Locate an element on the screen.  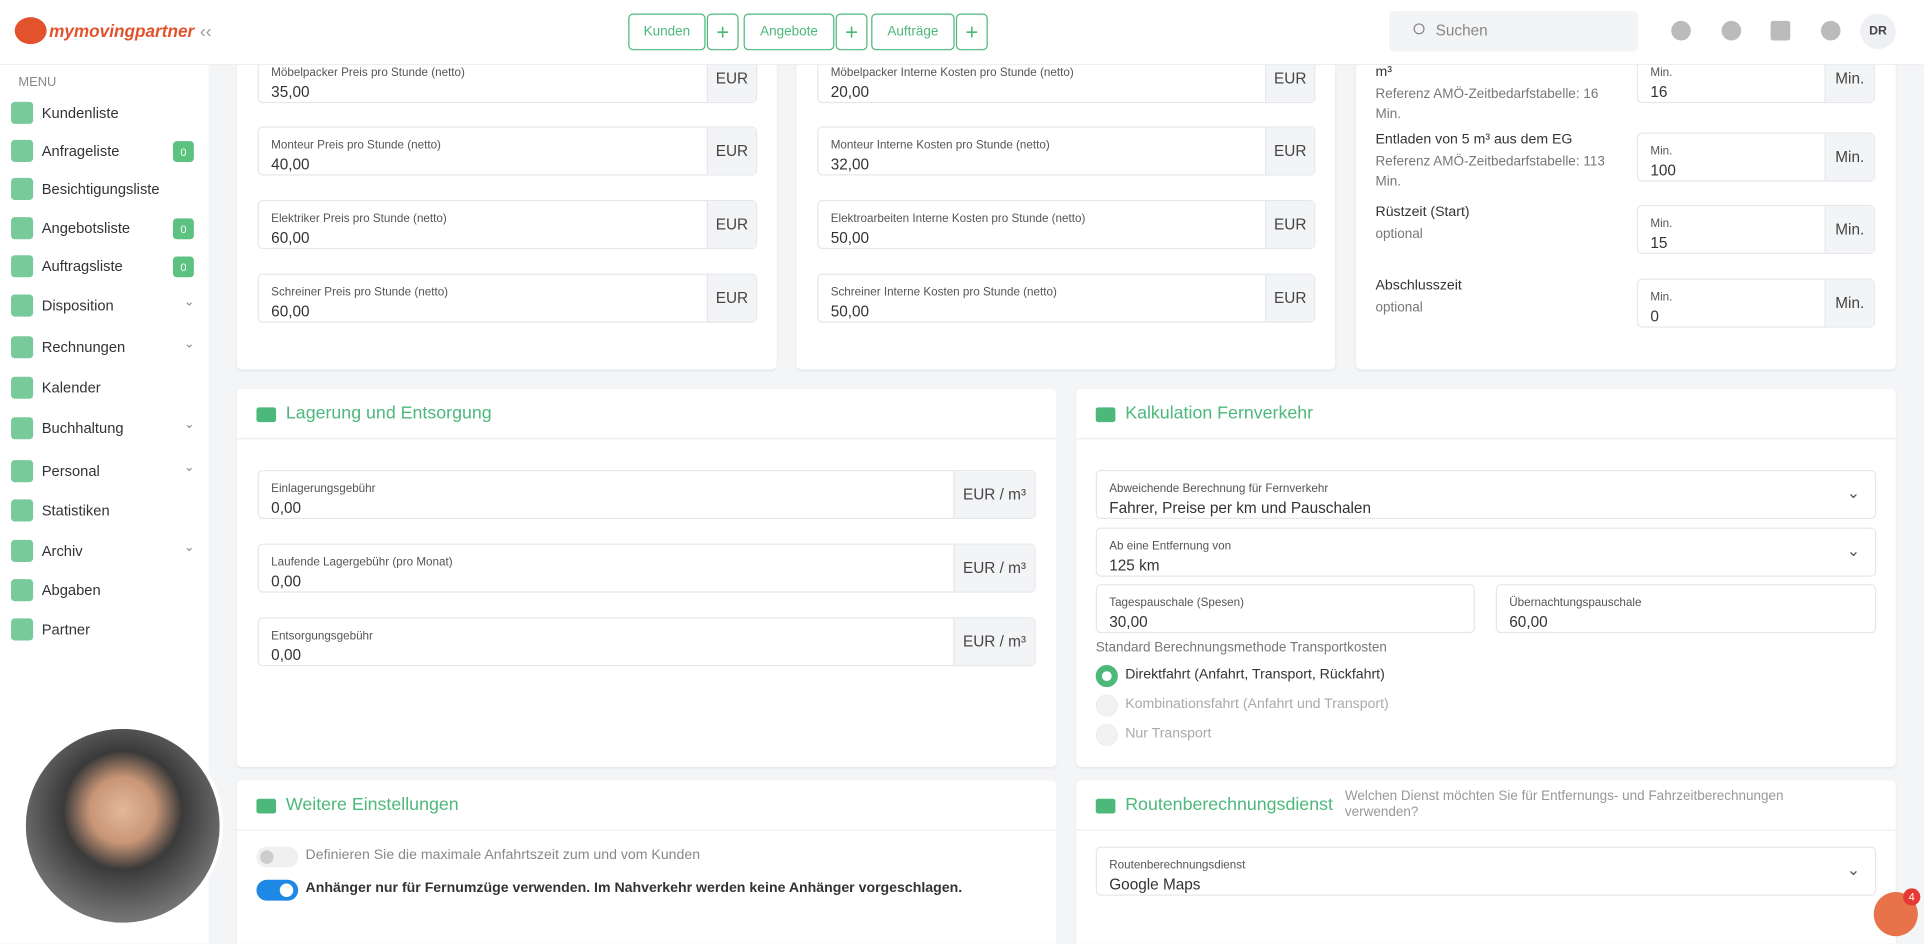
input-field: Einlagerungsgebühr 0,00 EUR / m³ is located at coordinates (646, 494).